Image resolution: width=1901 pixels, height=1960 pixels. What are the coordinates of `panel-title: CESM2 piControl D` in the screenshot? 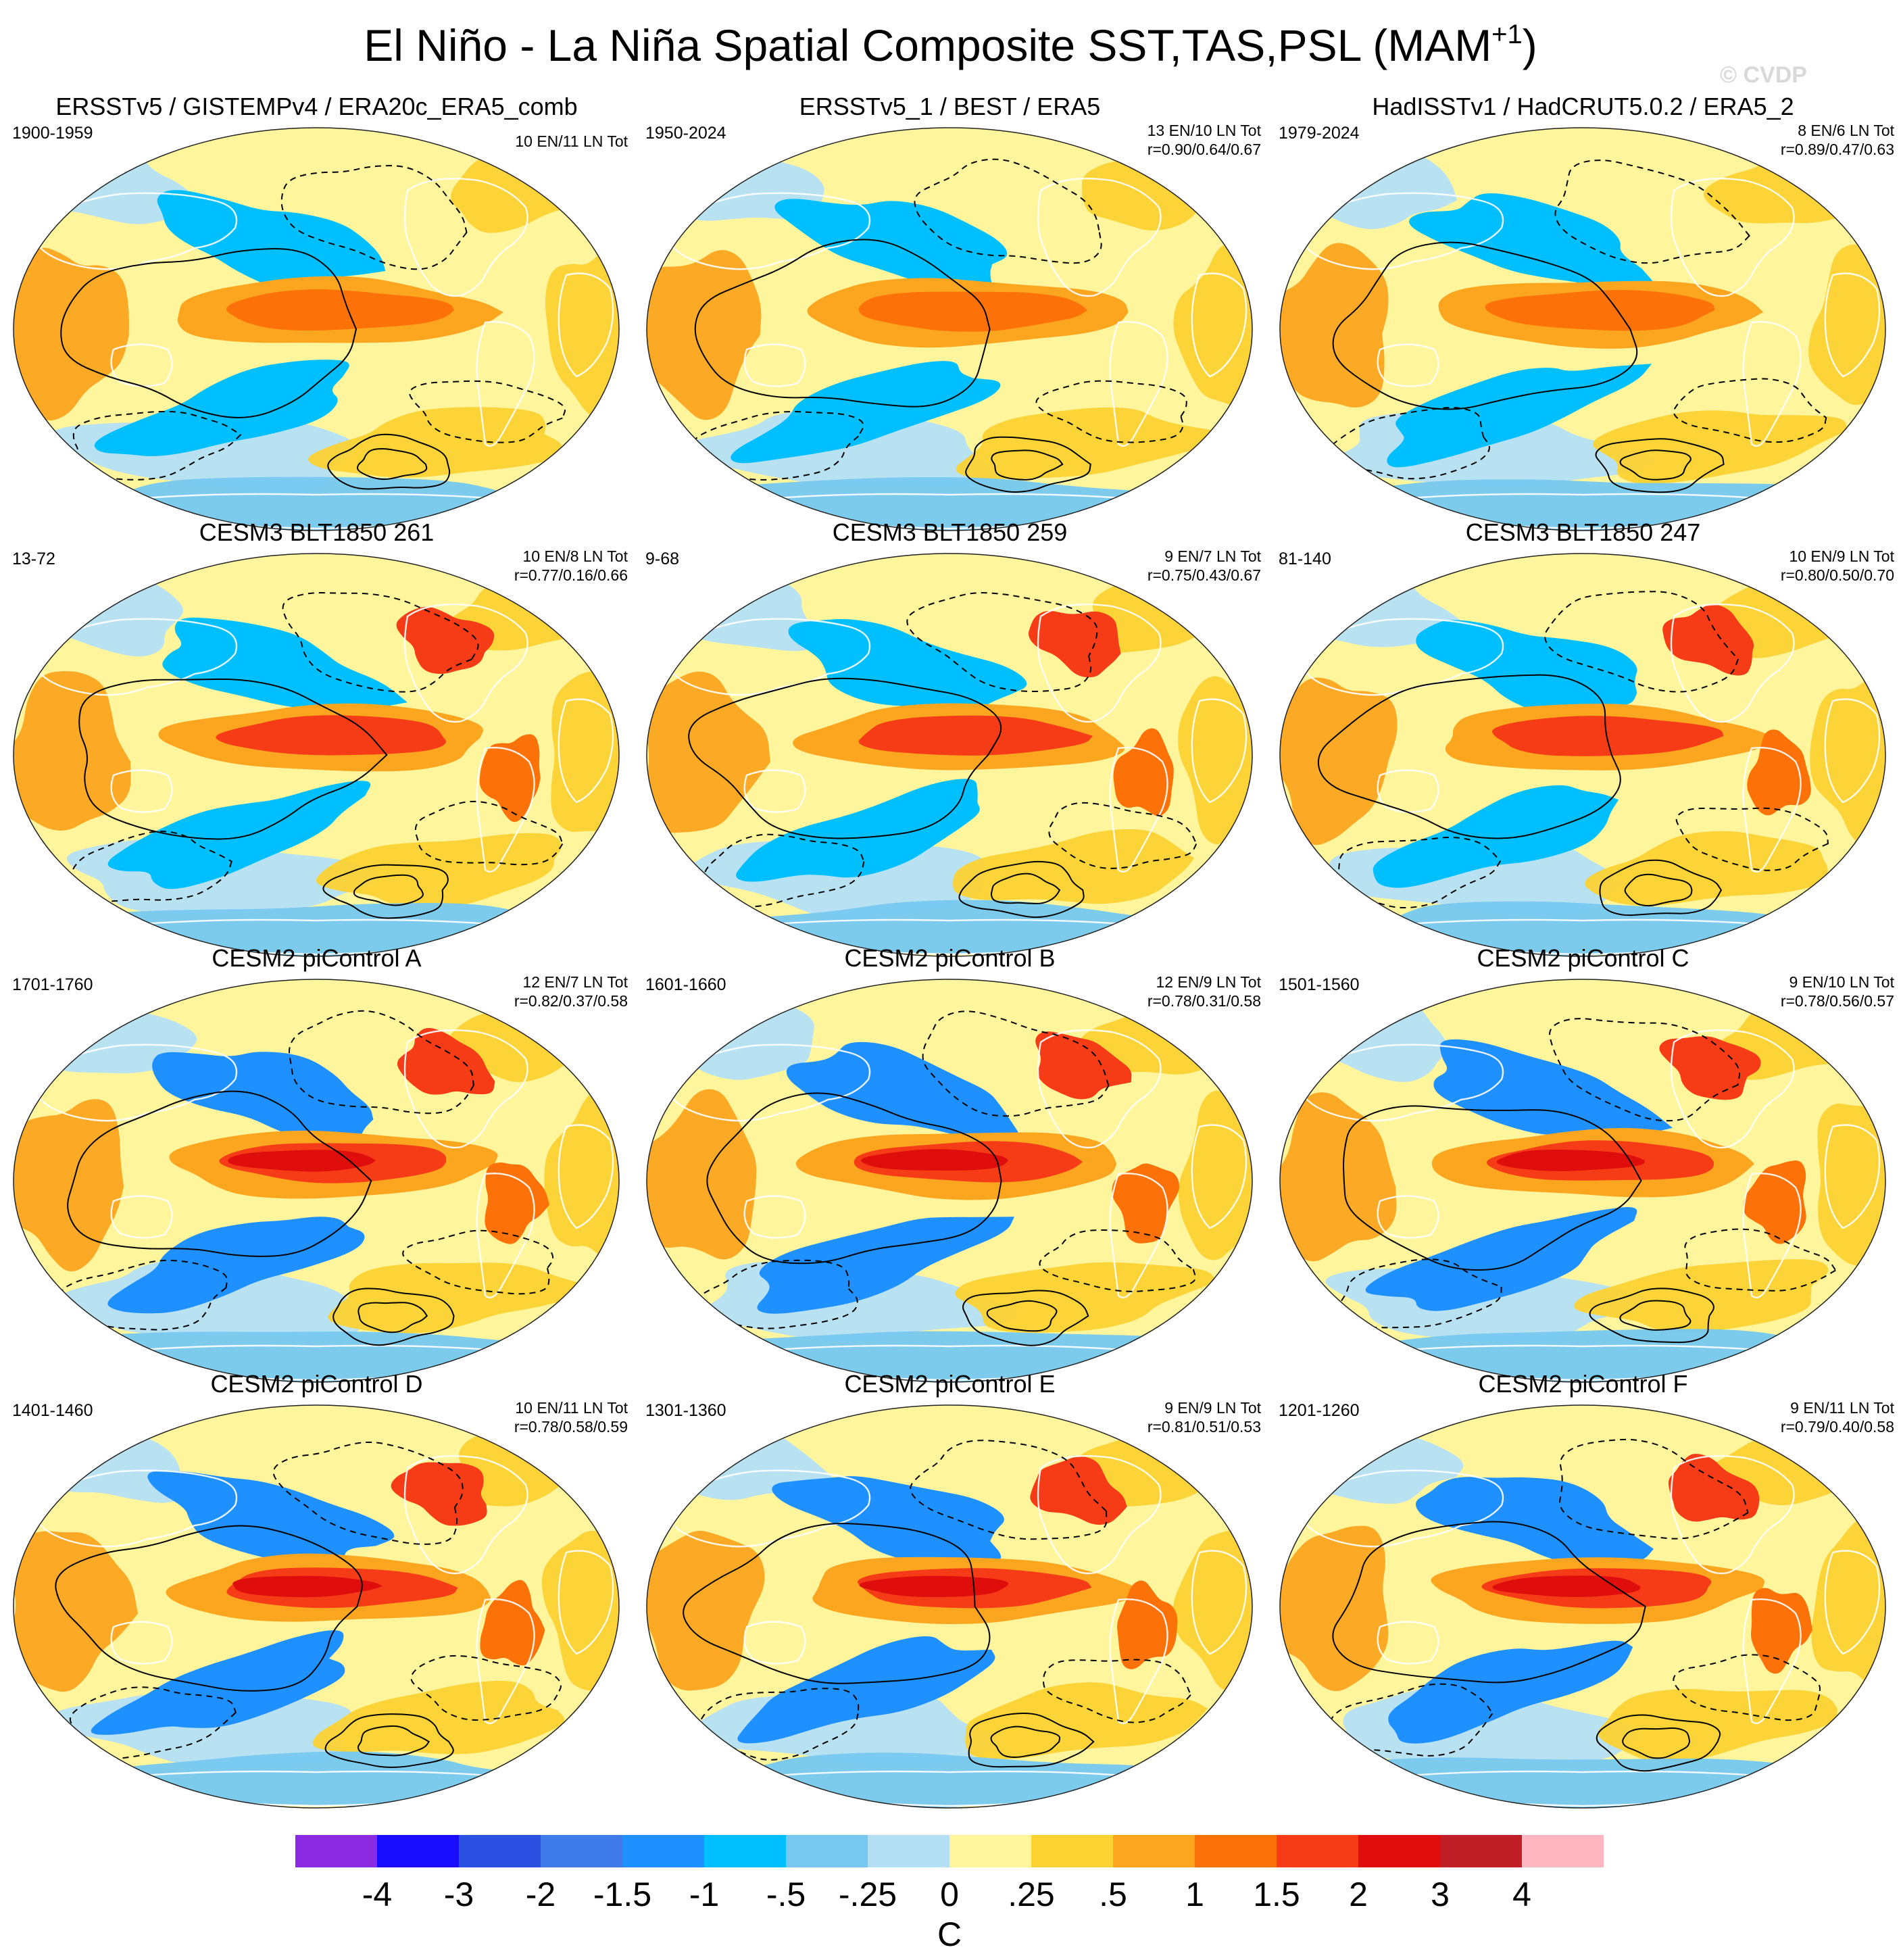 It's located at (317, 1384).